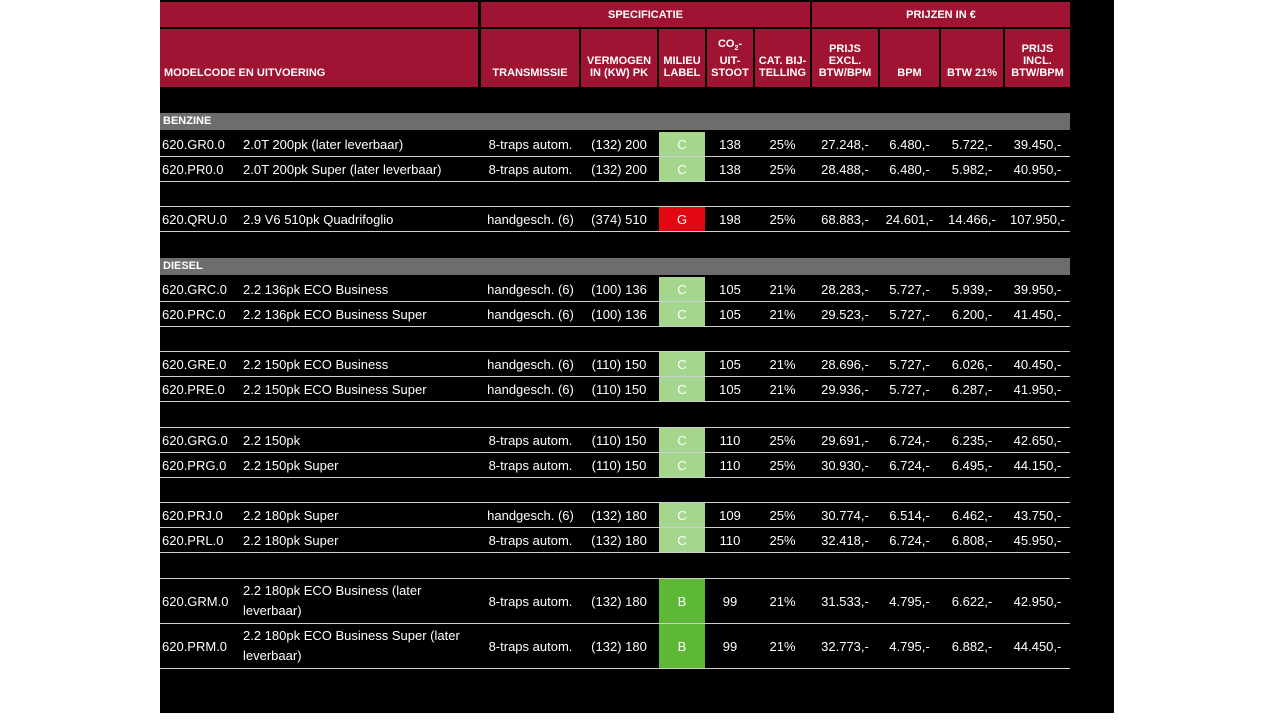 Image resolution: width=1280 pixels, height=720 pixels. Describe the element at coordinates (1037, 440) in the screenshot. I see `cell-incl: 42.650,-` at that location.